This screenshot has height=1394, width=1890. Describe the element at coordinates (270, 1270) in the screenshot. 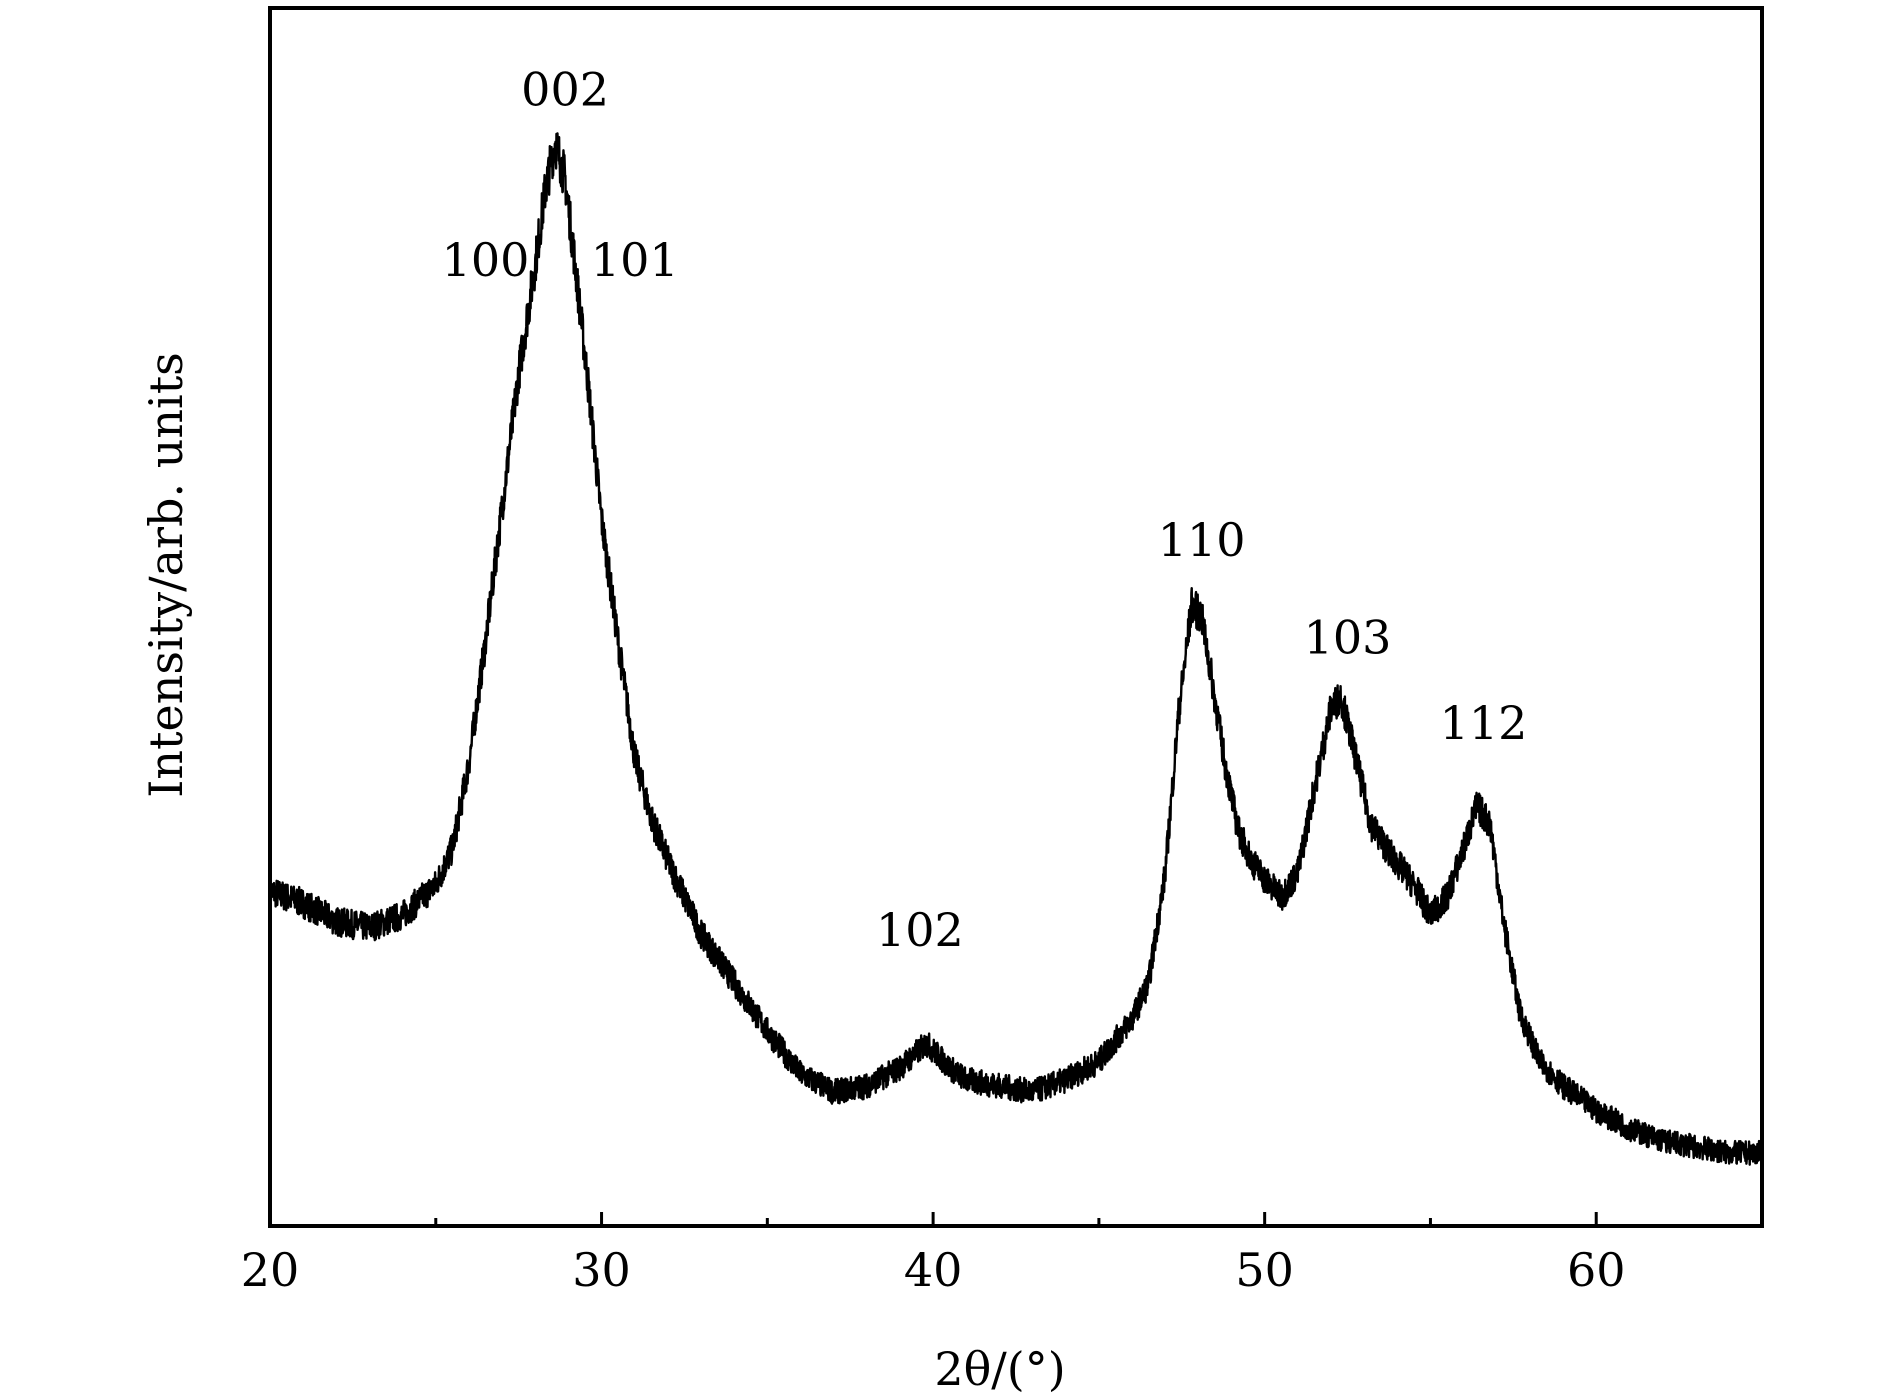

I see `x-tick-label: 20` at that location.